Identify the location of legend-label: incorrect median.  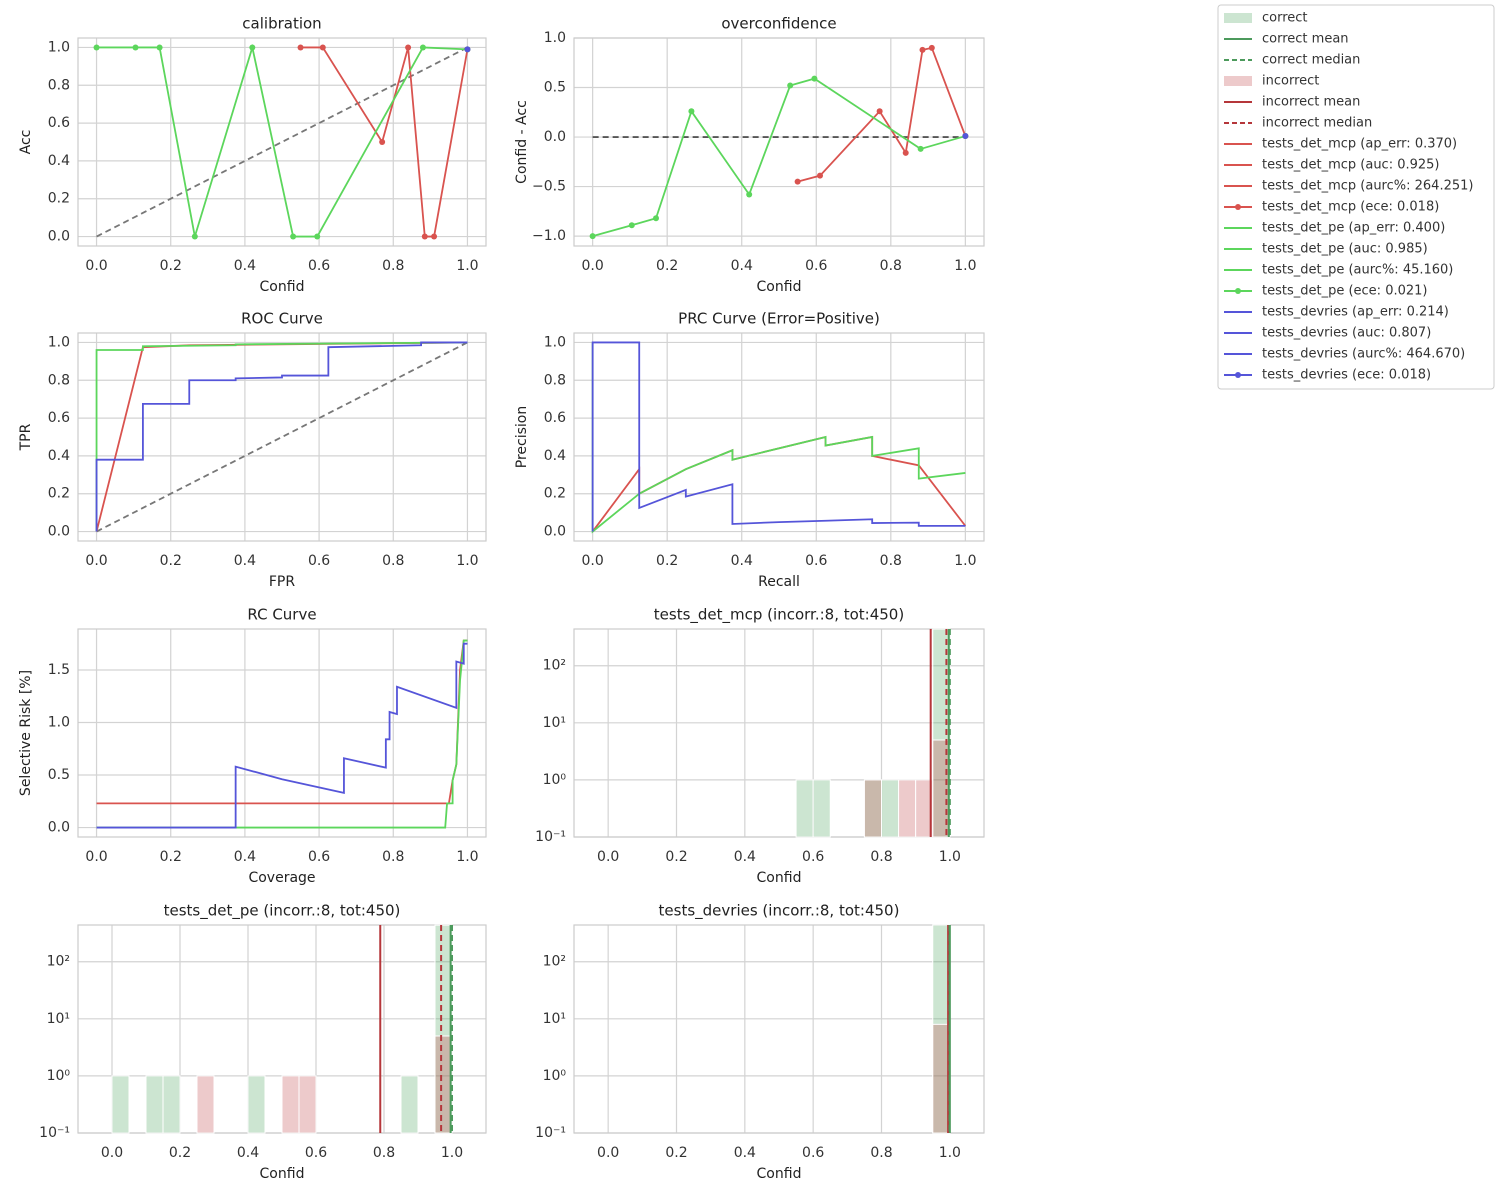
(1317, 123).